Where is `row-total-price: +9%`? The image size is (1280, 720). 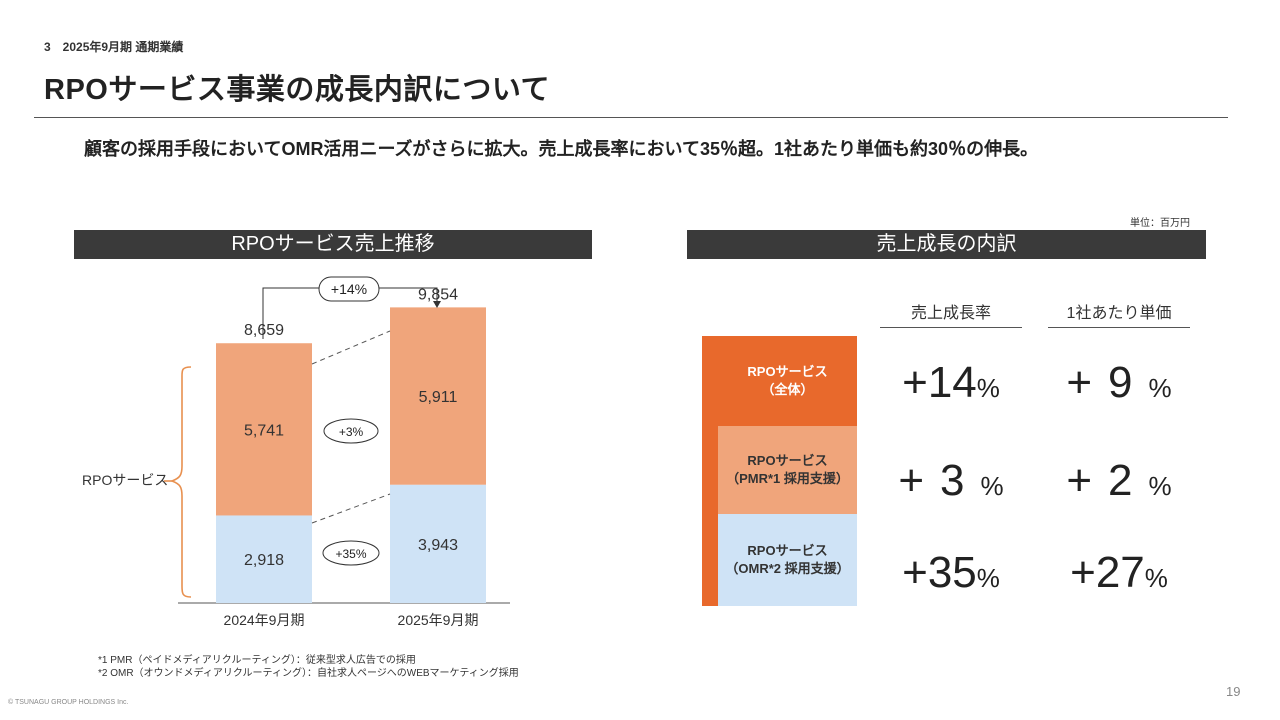
row-total-price: +9% is located at coordinates (1119, 383).